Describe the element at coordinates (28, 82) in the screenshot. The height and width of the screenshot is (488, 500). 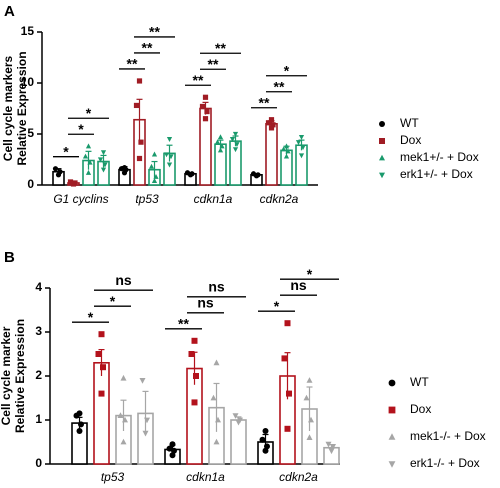
I see `y-tick-label: 10` at that location.